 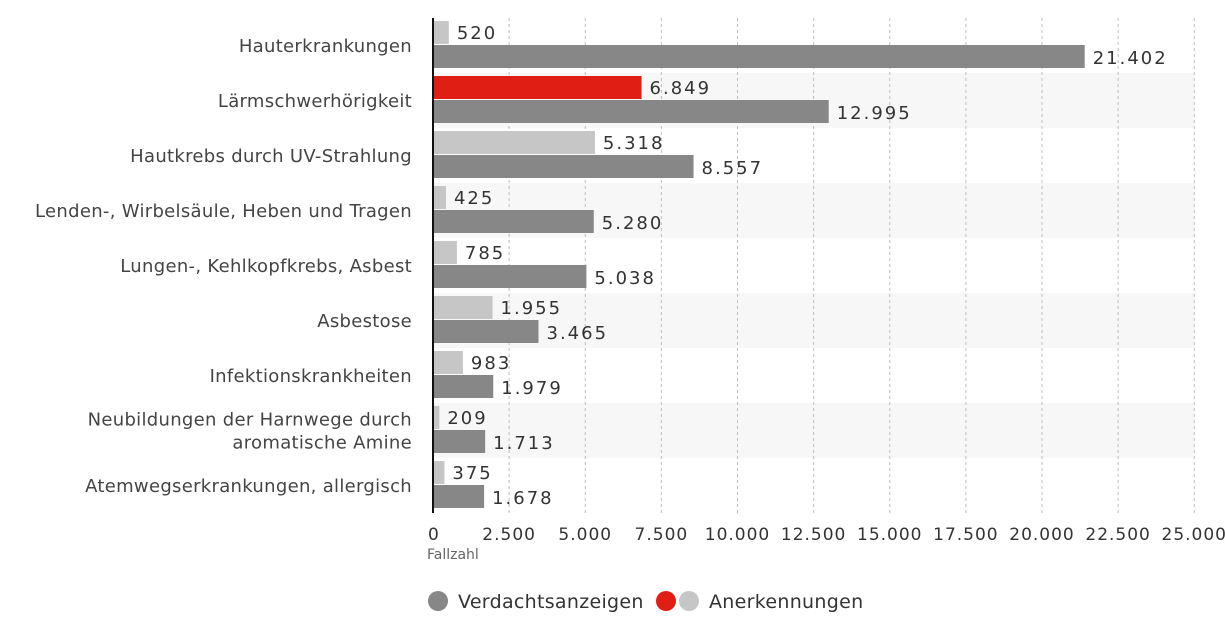 What do you see at coordinates (472, 473) in the screenshot?
I see `data-label-anerkennungen: 375` at bounding box center [472, 473].